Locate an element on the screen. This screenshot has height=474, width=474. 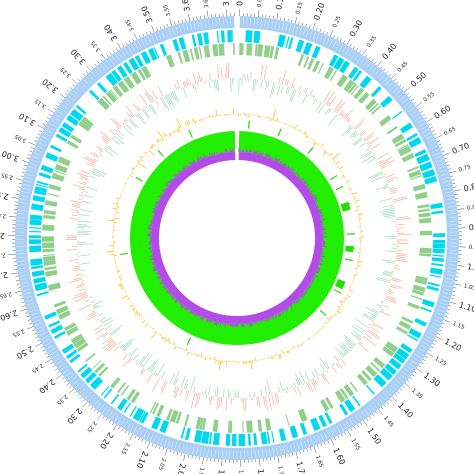
tick-label: 1.40 is located at coordinates (405, 410).